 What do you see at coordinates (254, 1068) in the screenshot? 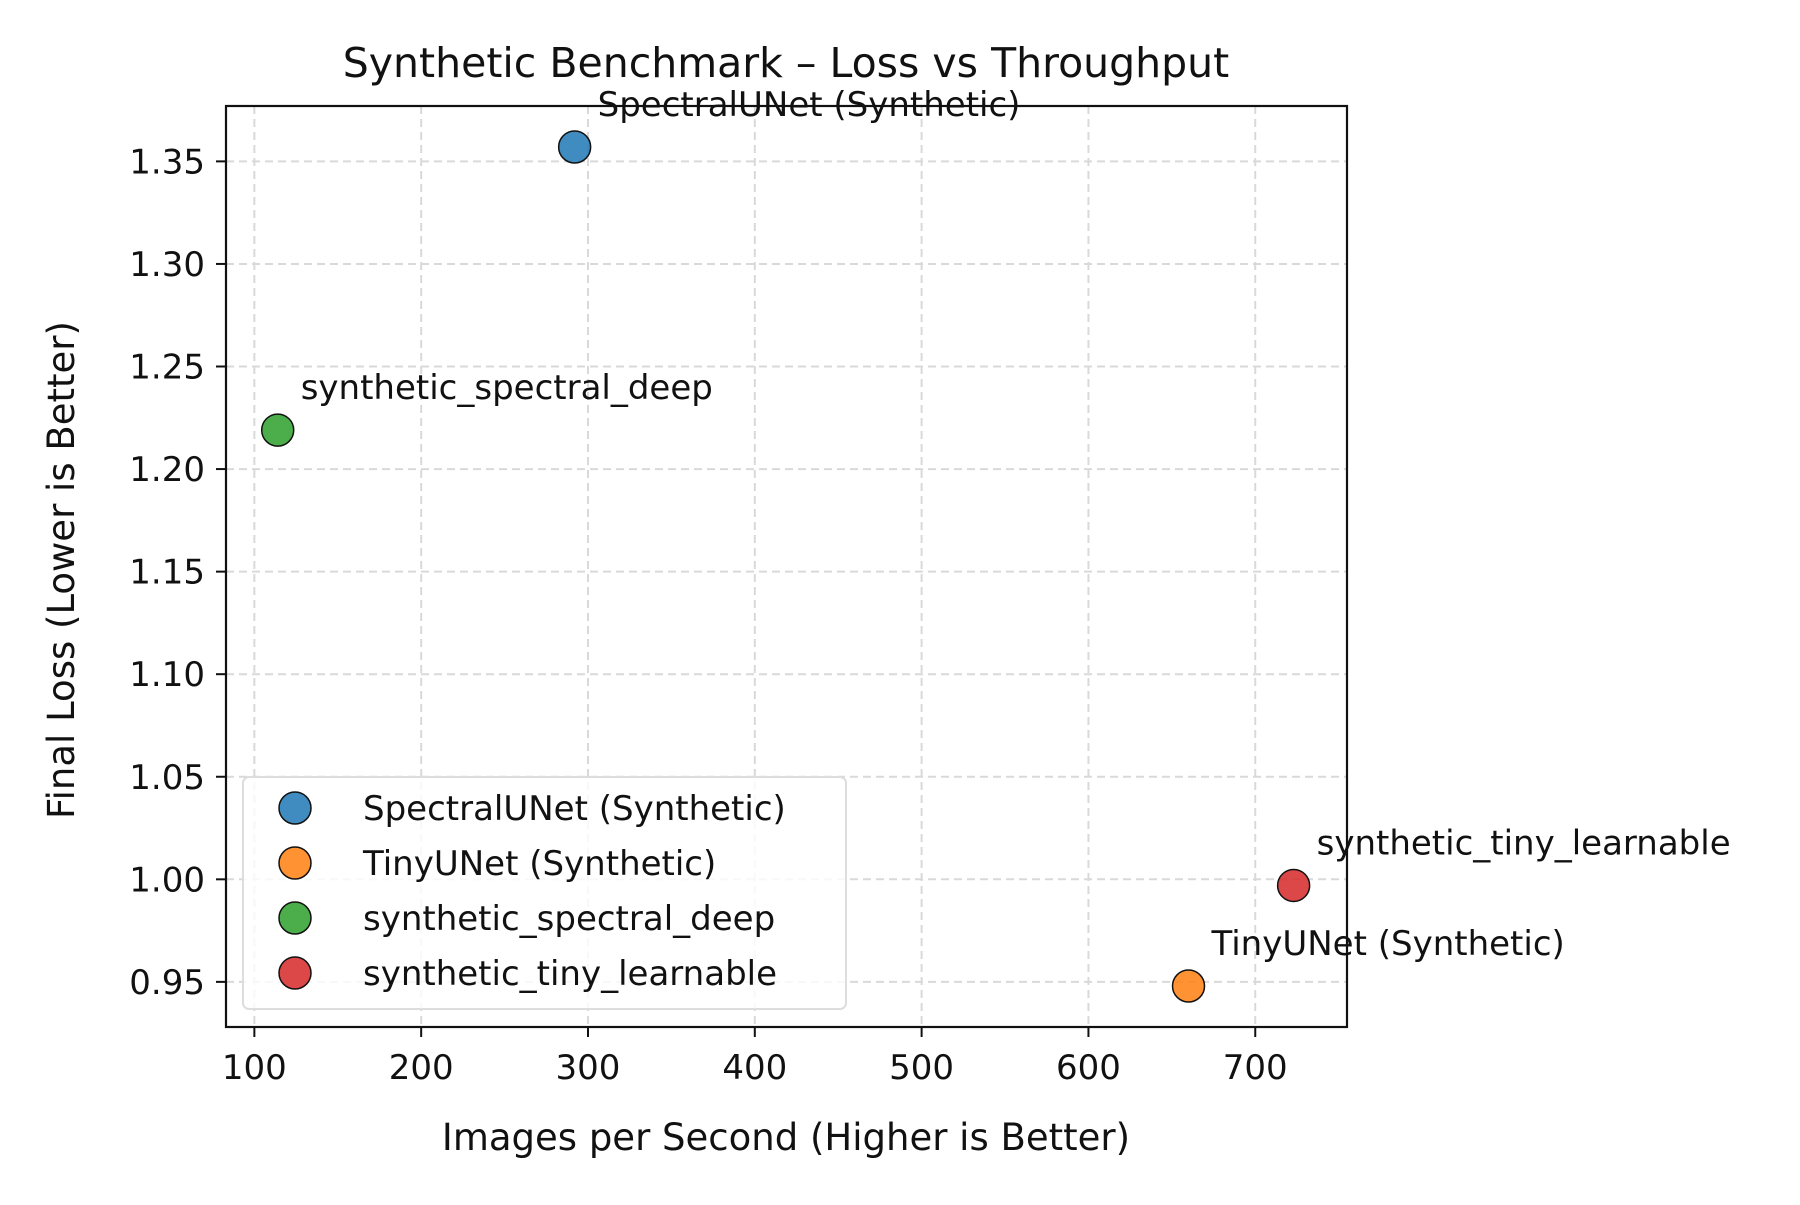
I see `x-tick-label: 100` at bounding box center [254, 1068].